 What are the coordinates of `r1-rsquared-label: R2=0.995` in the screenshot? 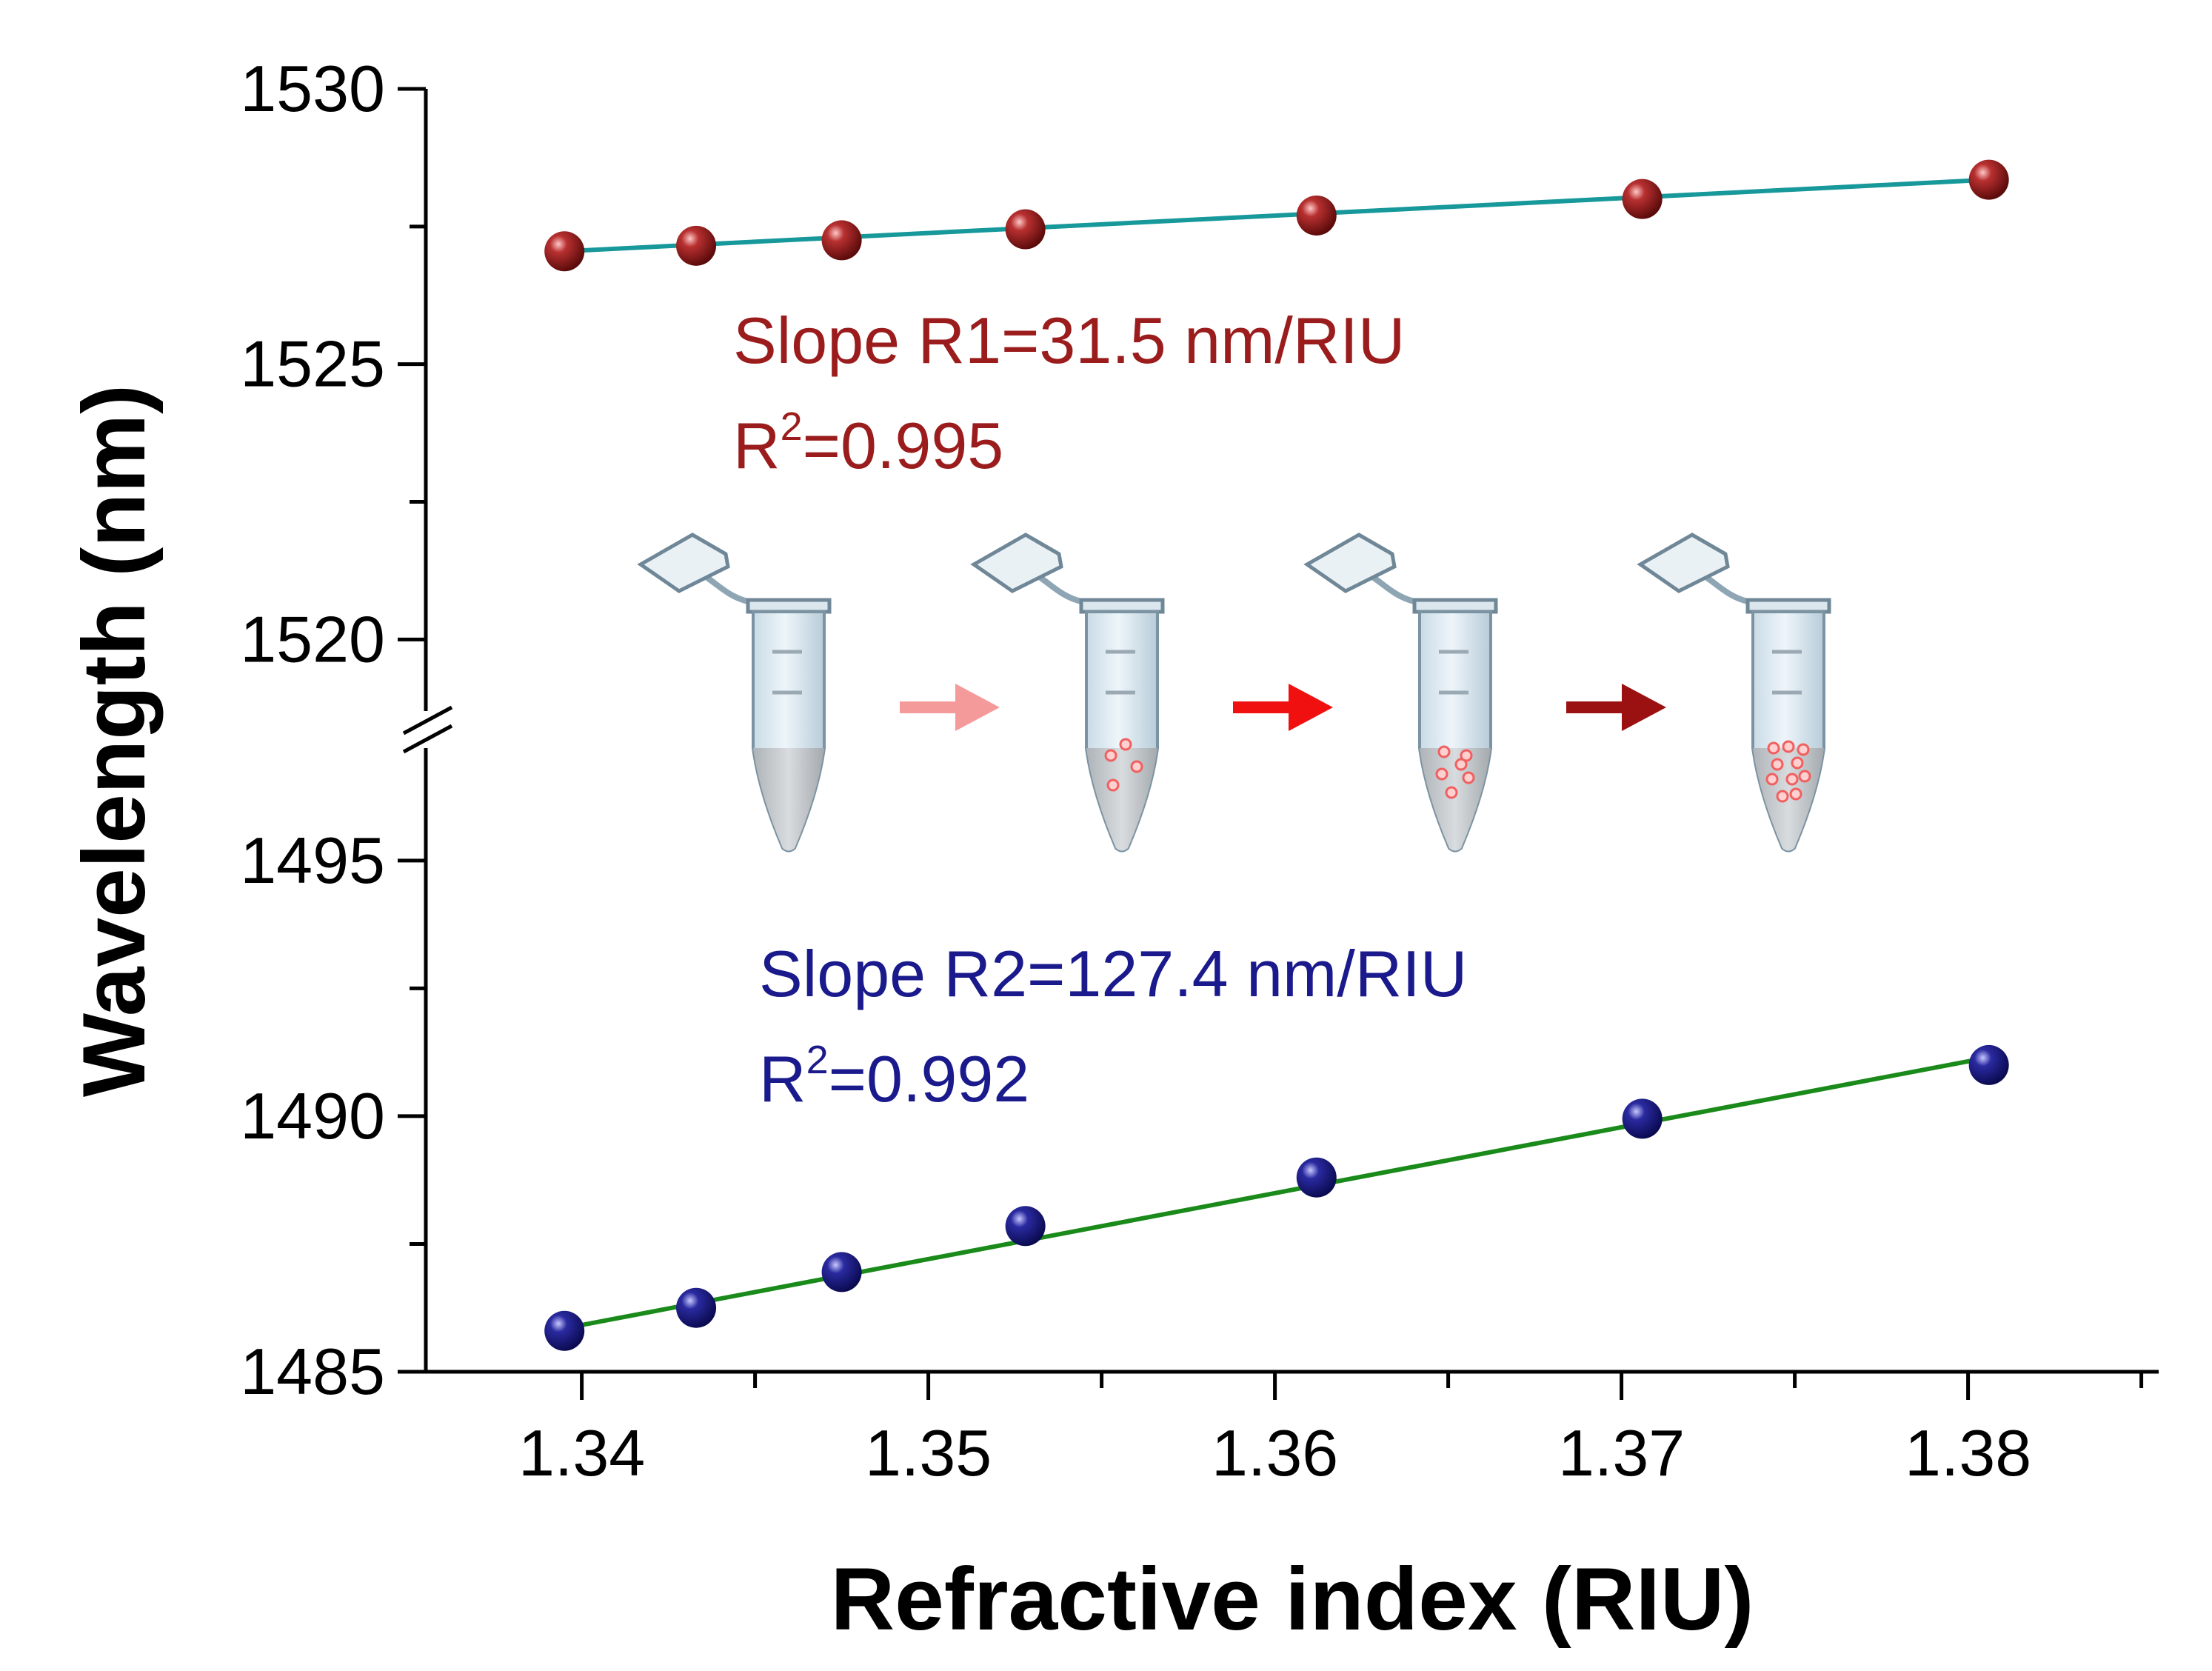 It's located at (868, 443).